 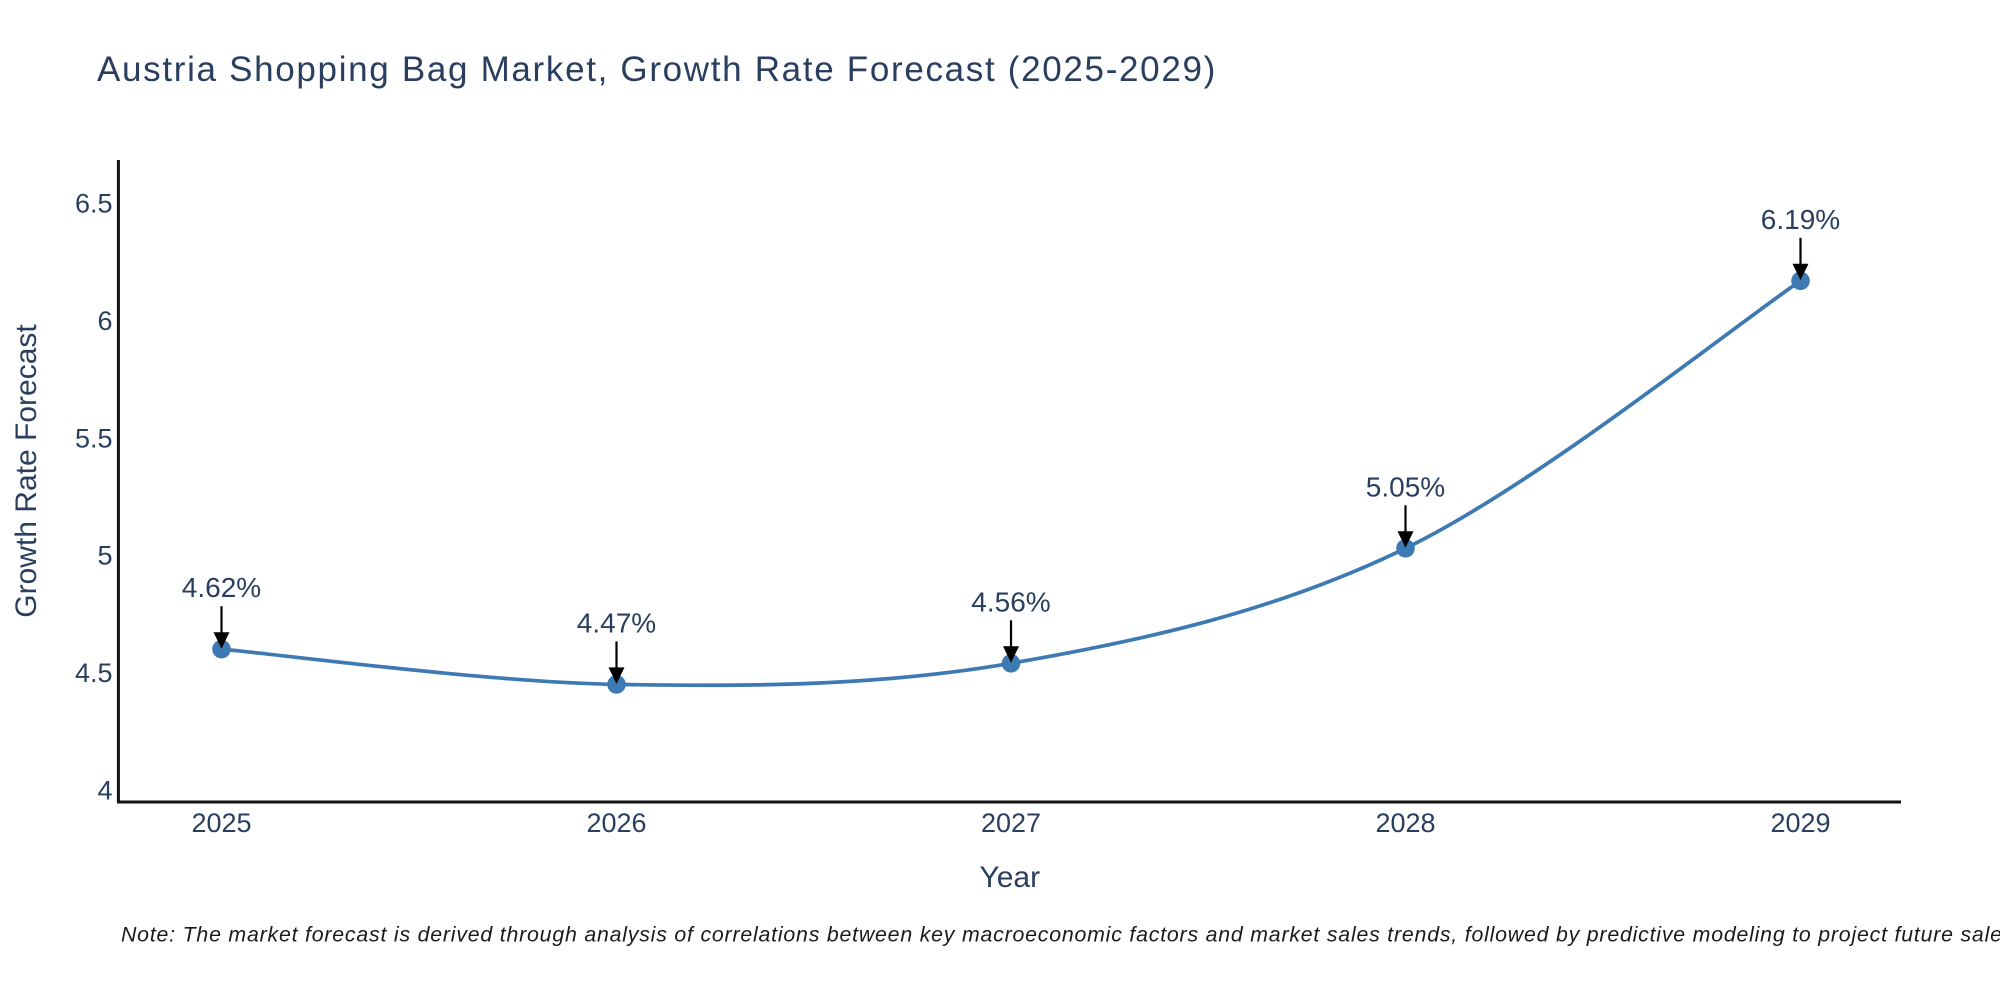 I want to click on svg-text: 2027, so click(x=1011, y=823).